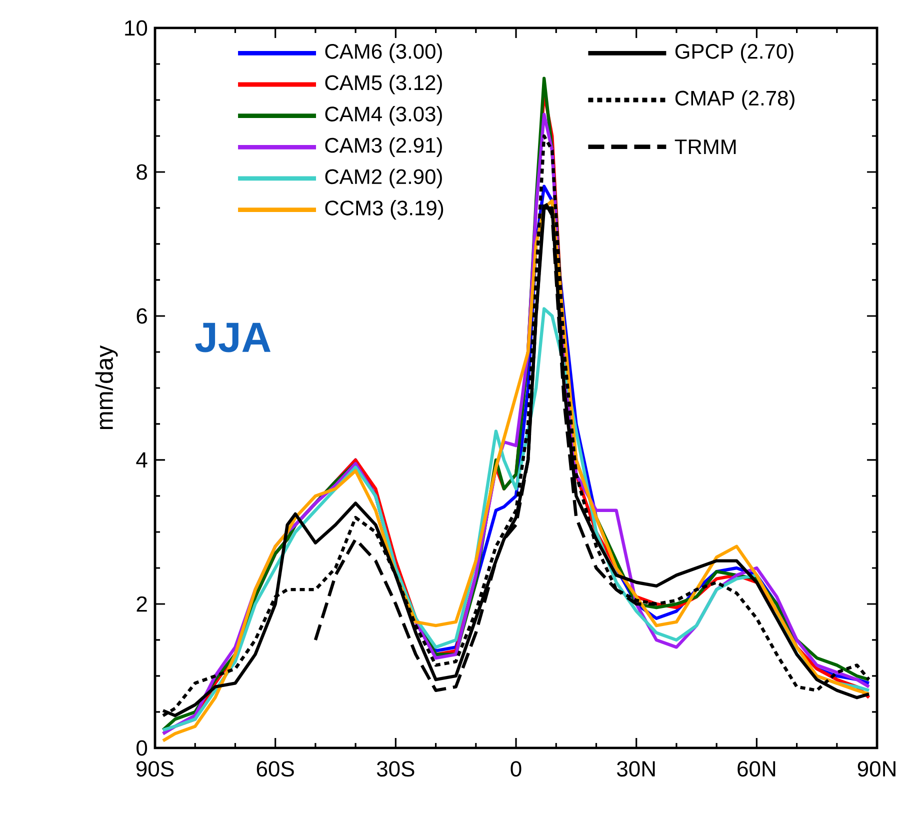 The height and width of the screenshot is (818, 920). I want to click on legend-label: CAM6 (3.00), so click(383, 53).